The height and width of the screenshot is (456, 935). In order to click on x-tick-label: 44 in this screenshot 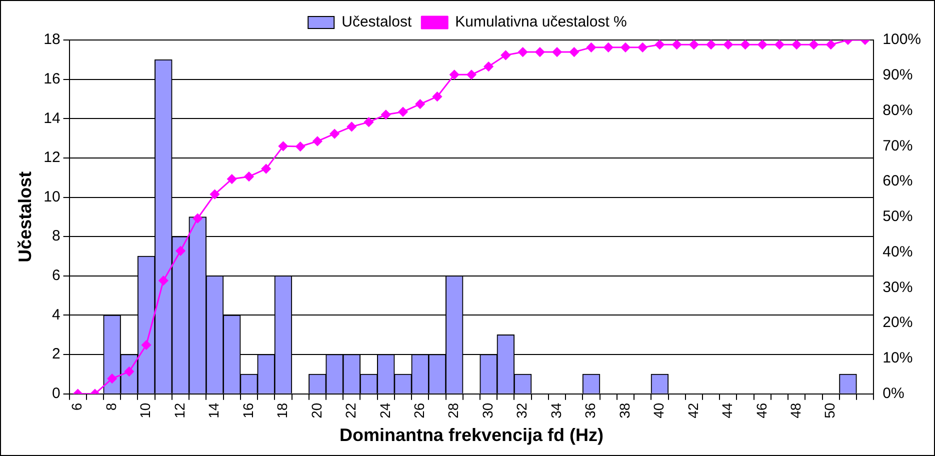, I will do `click(727, 410)`.